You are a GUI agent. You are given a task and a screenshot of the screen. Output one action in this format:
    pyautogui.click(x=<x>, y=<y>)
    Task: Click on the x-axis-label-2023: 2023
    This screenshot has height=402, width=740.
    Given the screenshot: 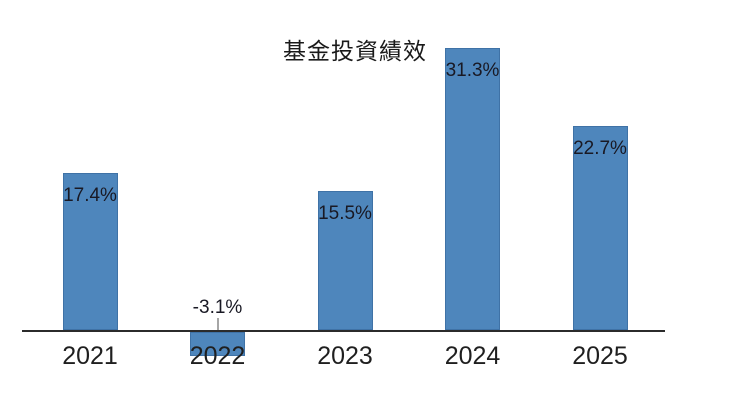 What is the action you would take?
    pyautogui.click(x=345, y=356)
    